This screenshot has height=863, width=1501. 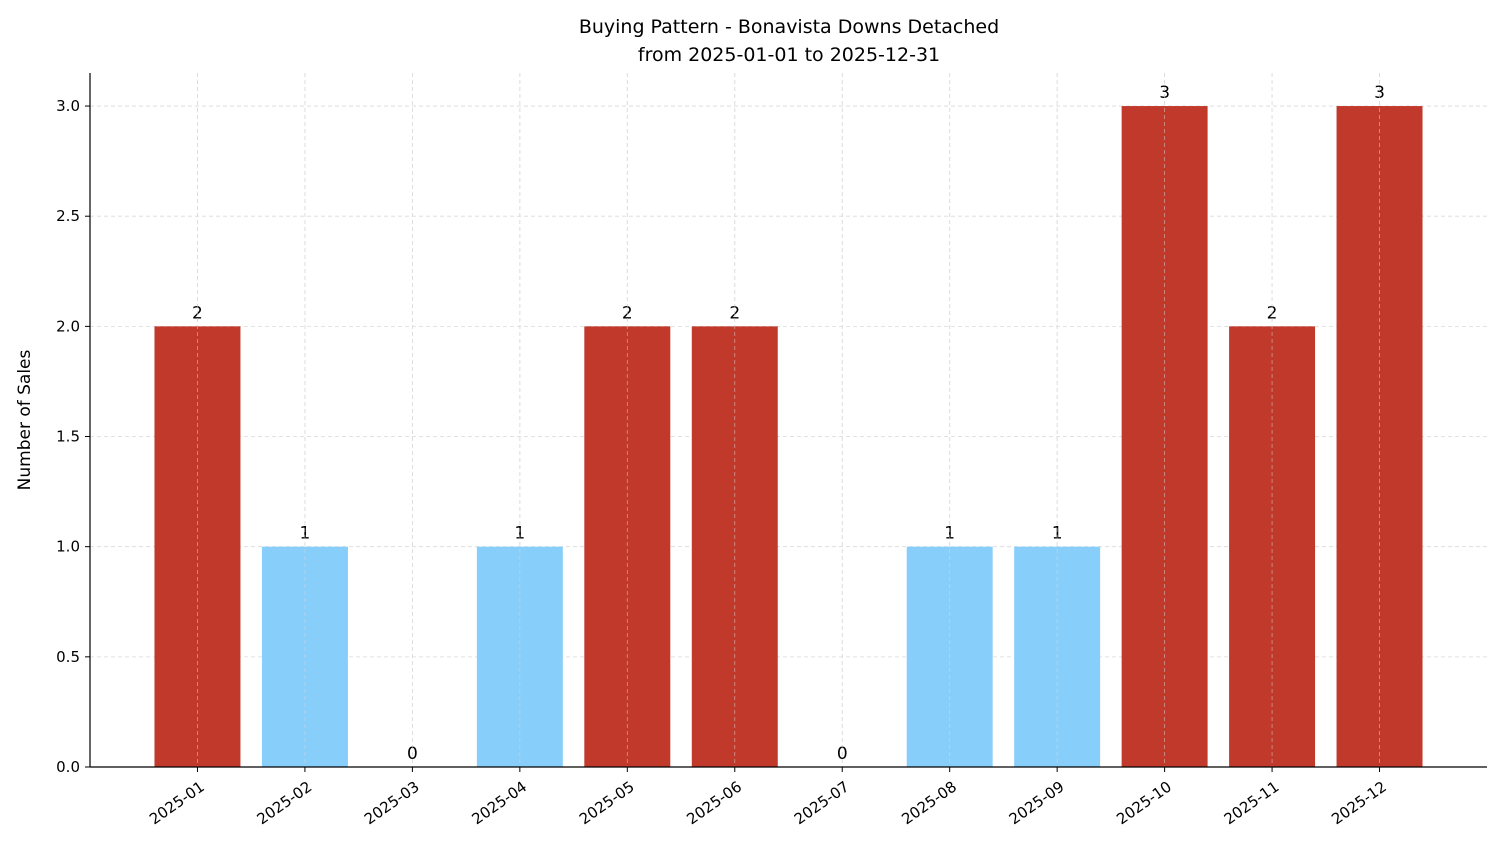 I want to click on x-tick-label: 2025-03, so click(x=392, y=803).